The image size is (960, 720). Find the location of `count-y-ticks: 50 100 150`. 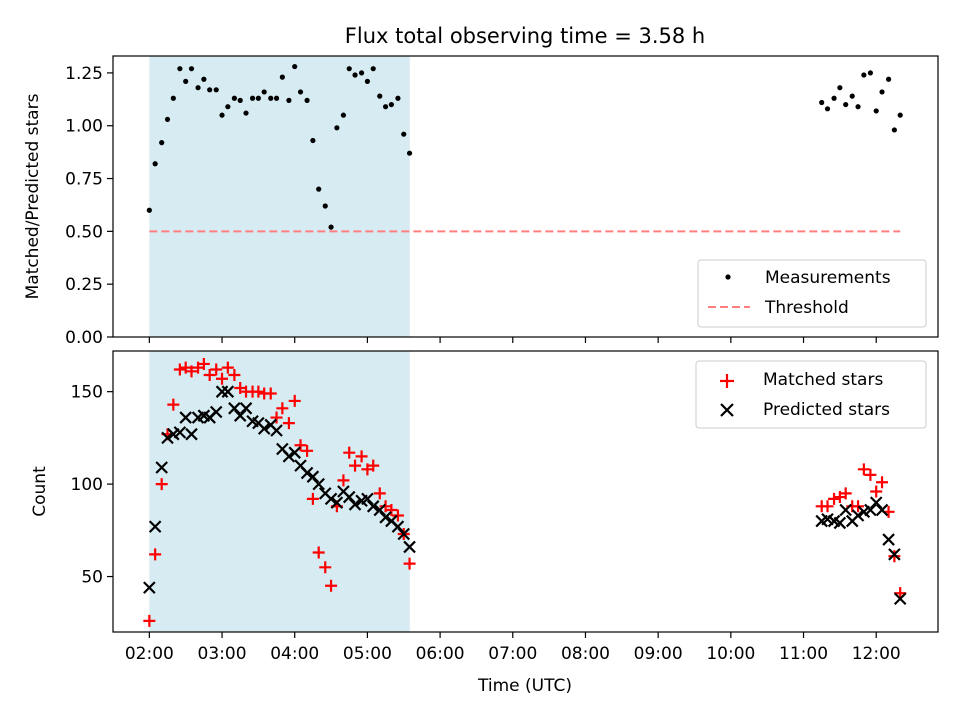

count-y-ticks: 50 100 150 is located at coordinates (92, 485).